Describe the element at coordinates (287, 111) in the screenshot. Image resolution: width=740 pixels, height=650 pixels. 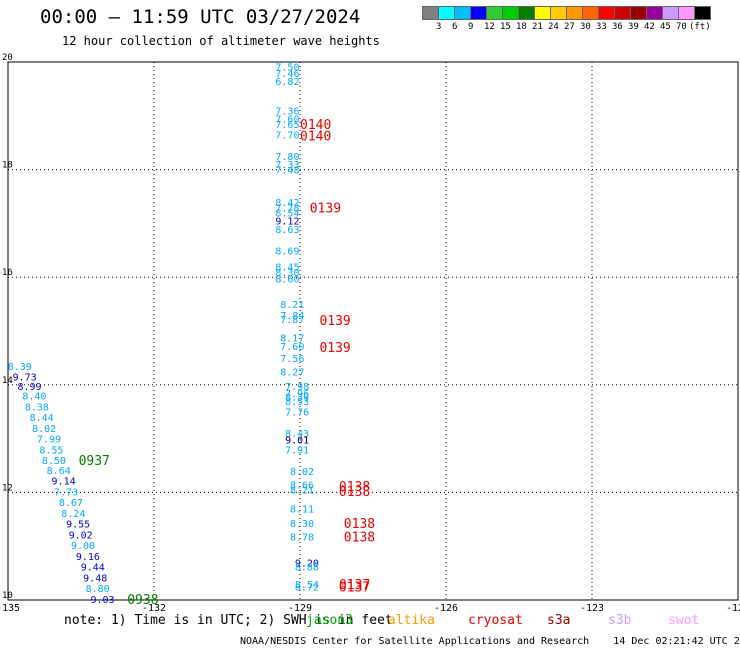
I see `wave-height-value: 7.36` at that location.